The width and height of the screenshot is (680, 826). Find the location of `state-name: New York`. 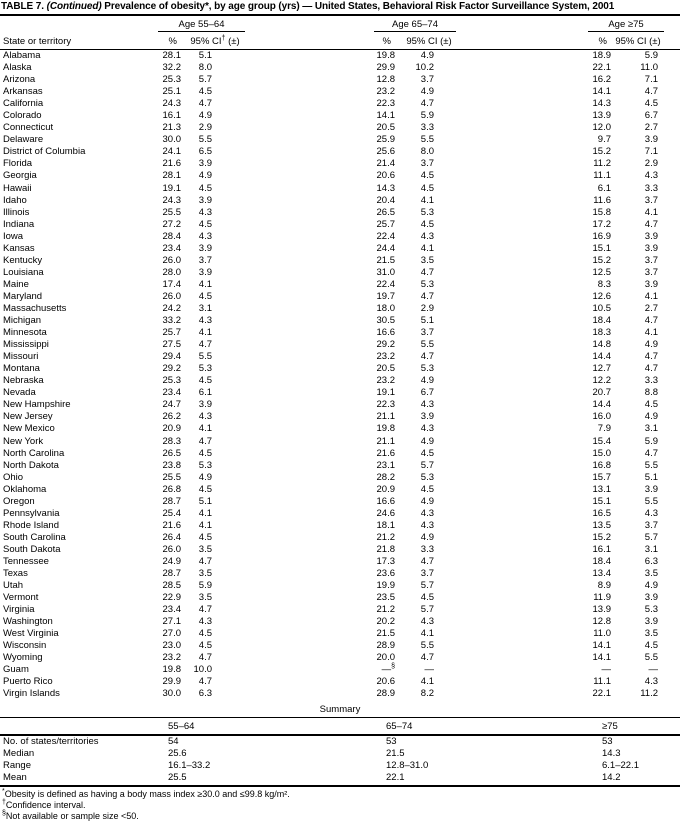

state-name: New York is located at coordinates (23, 441).